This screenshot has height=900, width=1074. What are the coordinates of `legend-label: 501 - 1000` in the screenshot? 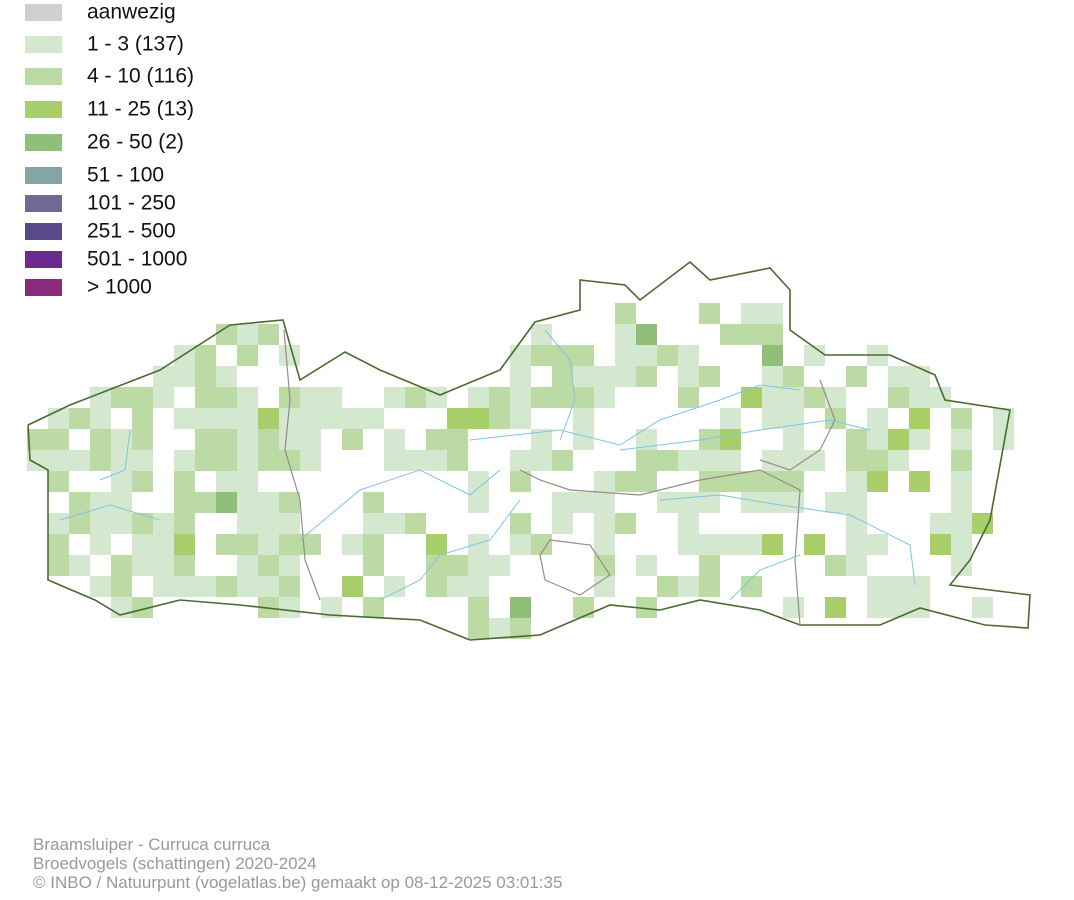 It's located at (137, 259).